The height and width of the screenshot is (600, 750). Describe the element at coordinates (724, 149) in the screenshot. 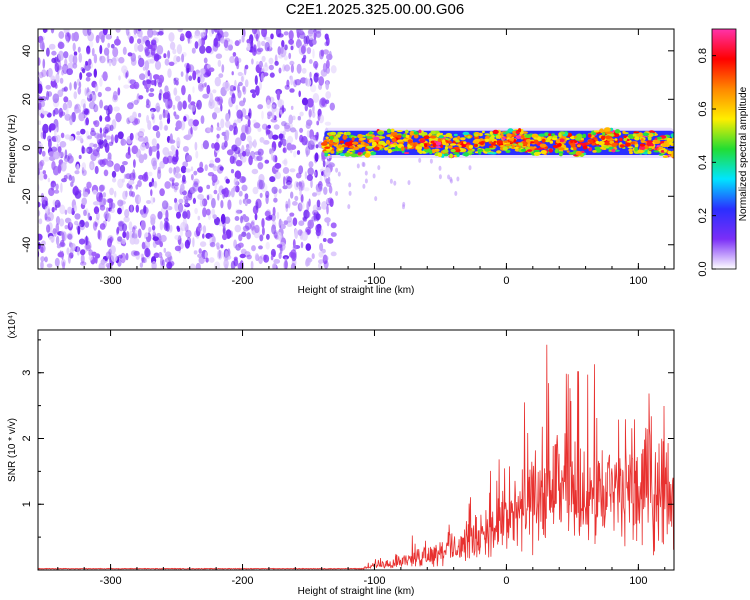

I see `colorbar` at that location.